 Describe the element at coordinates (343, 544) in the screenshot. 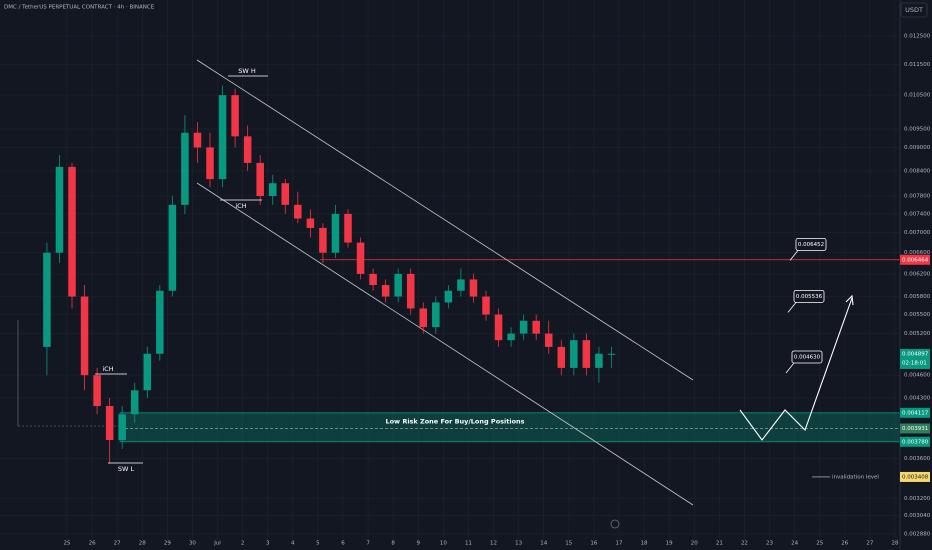

I see `x-tick-label: 6` at that location.